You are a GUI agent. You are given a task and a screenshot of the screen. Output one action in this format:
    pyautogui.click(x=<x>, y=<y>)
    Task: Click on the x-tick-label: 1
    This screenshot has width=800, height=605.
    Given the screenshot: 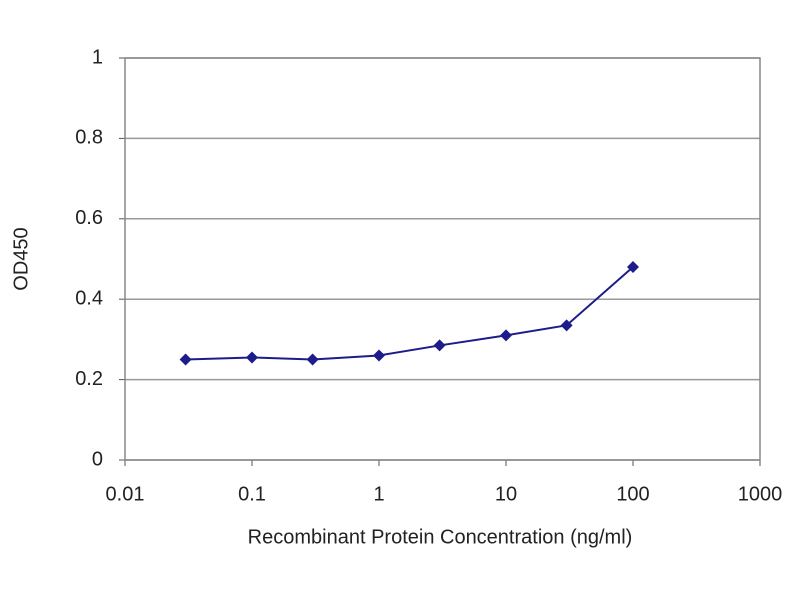 What is the action you would take?
    pyautogui.click(x=378, y=494)
    